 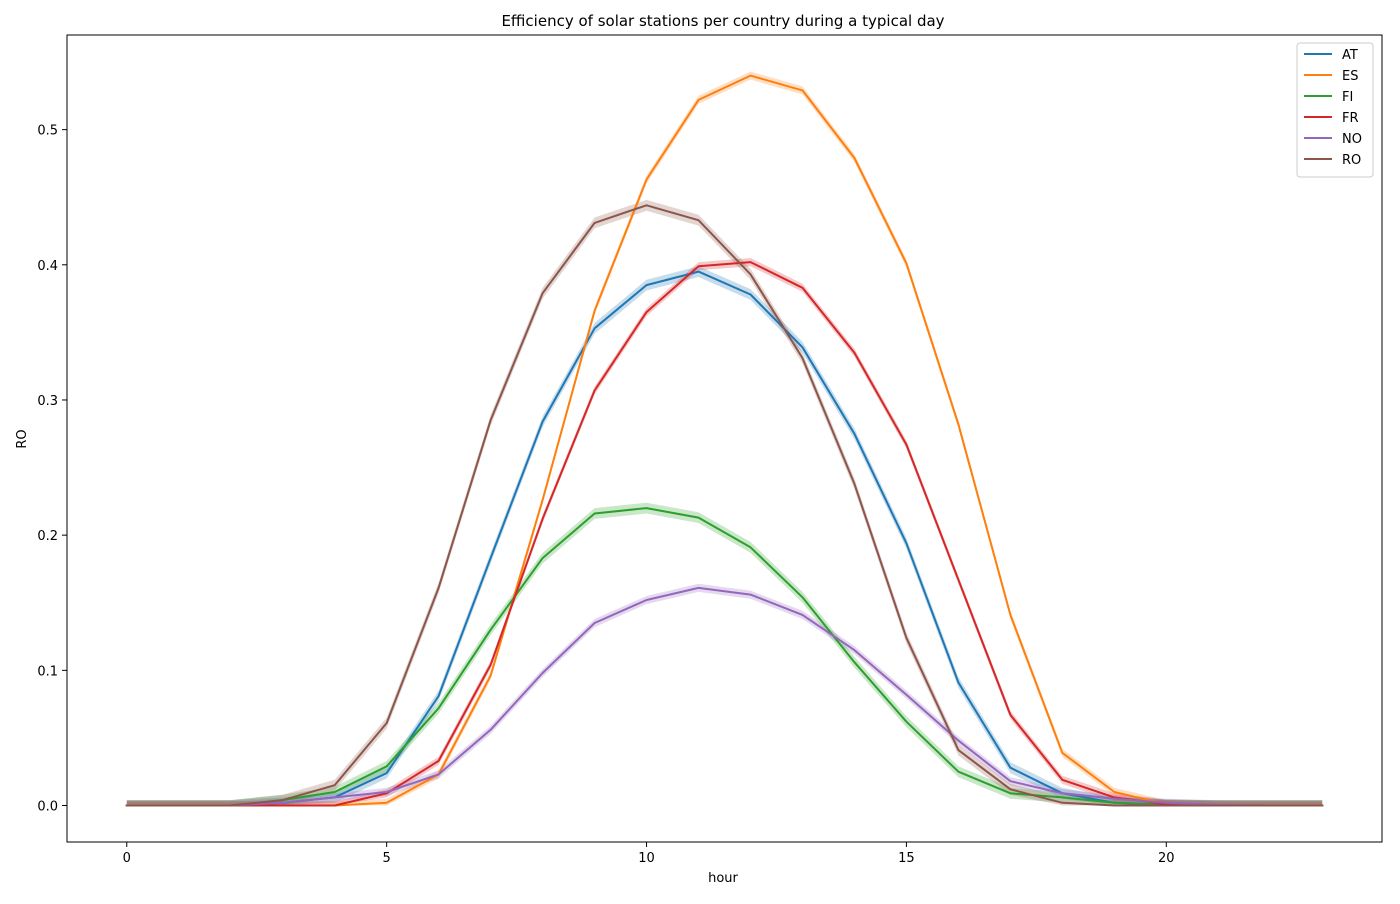 I want to click on legend-label-no: NO, so click(x=1352, y=139).